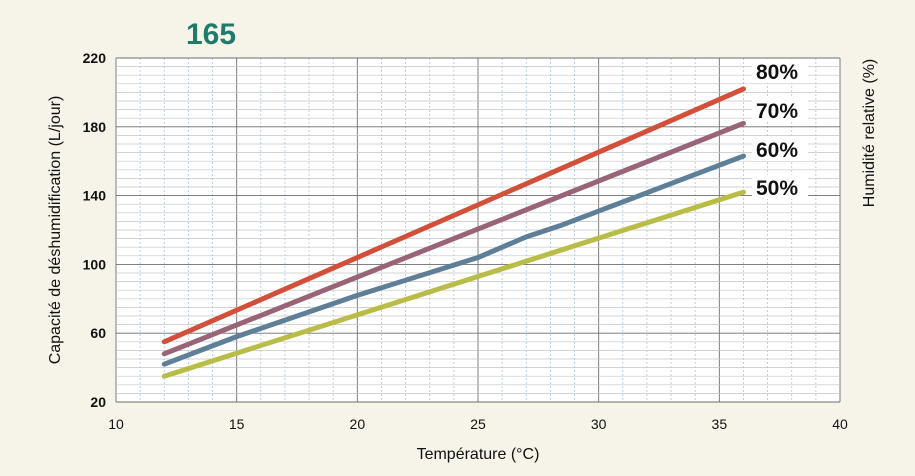 This screenshot has width=915, height=476. Describe the element at coordinates (780, 129) in the screenshot. I see `series-labels: 80% 70% 60% 50%` at that location.